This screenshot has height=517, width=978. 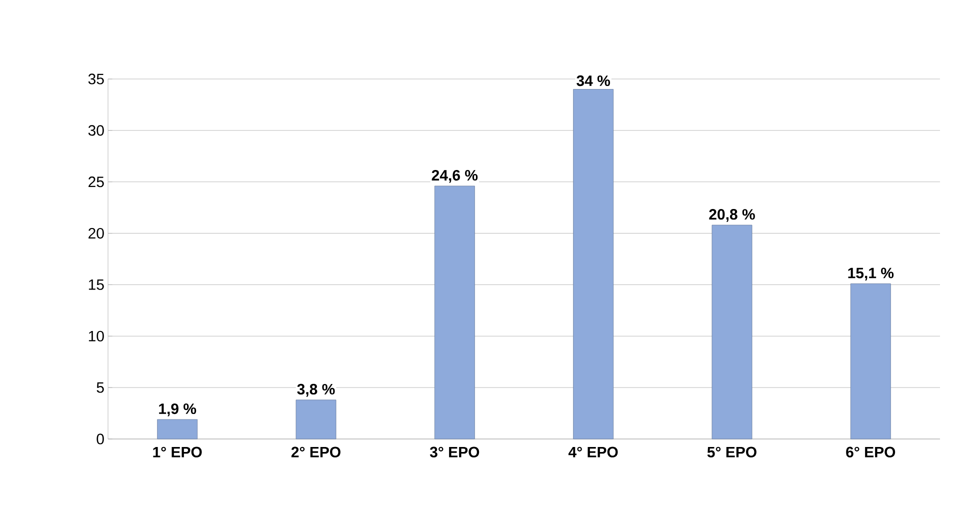 What do you see at coordinates (731, 452) in the screenshot?
I see `x-tick-label: 5° EPO` at bounding box center [731, 452].